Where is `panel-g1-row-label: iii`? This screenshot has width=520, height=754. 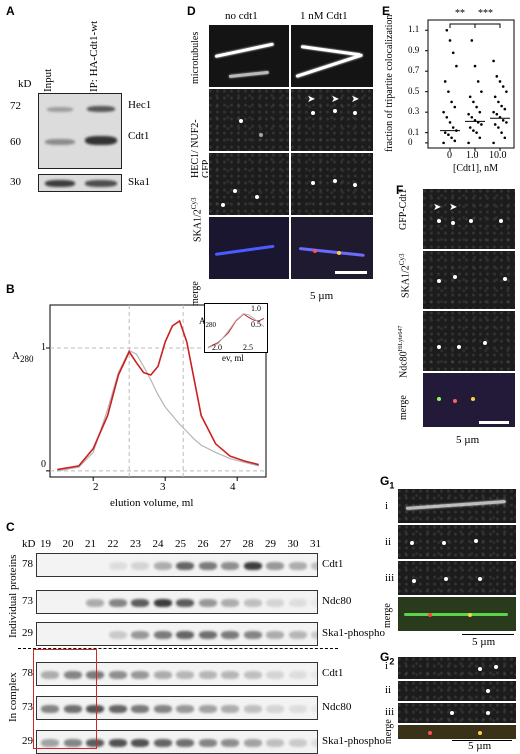
panel-g1-row-label: iii is located at coordinates (390, 578).